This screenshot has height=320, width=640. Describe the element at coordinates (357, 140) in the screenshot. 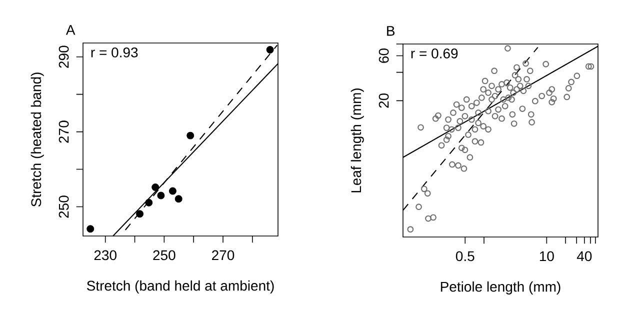

I see `y-axis-title: Leaf length (mm)` at that location.